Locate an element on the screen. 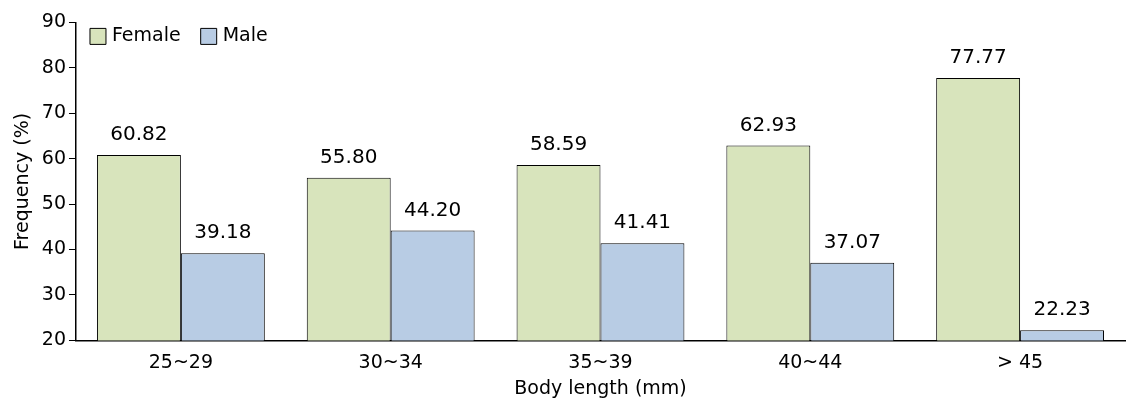 Image resolution: width=1143 pixels, height=408 pixels. data-label: 22.23 is located at coordinates (1062, 308).